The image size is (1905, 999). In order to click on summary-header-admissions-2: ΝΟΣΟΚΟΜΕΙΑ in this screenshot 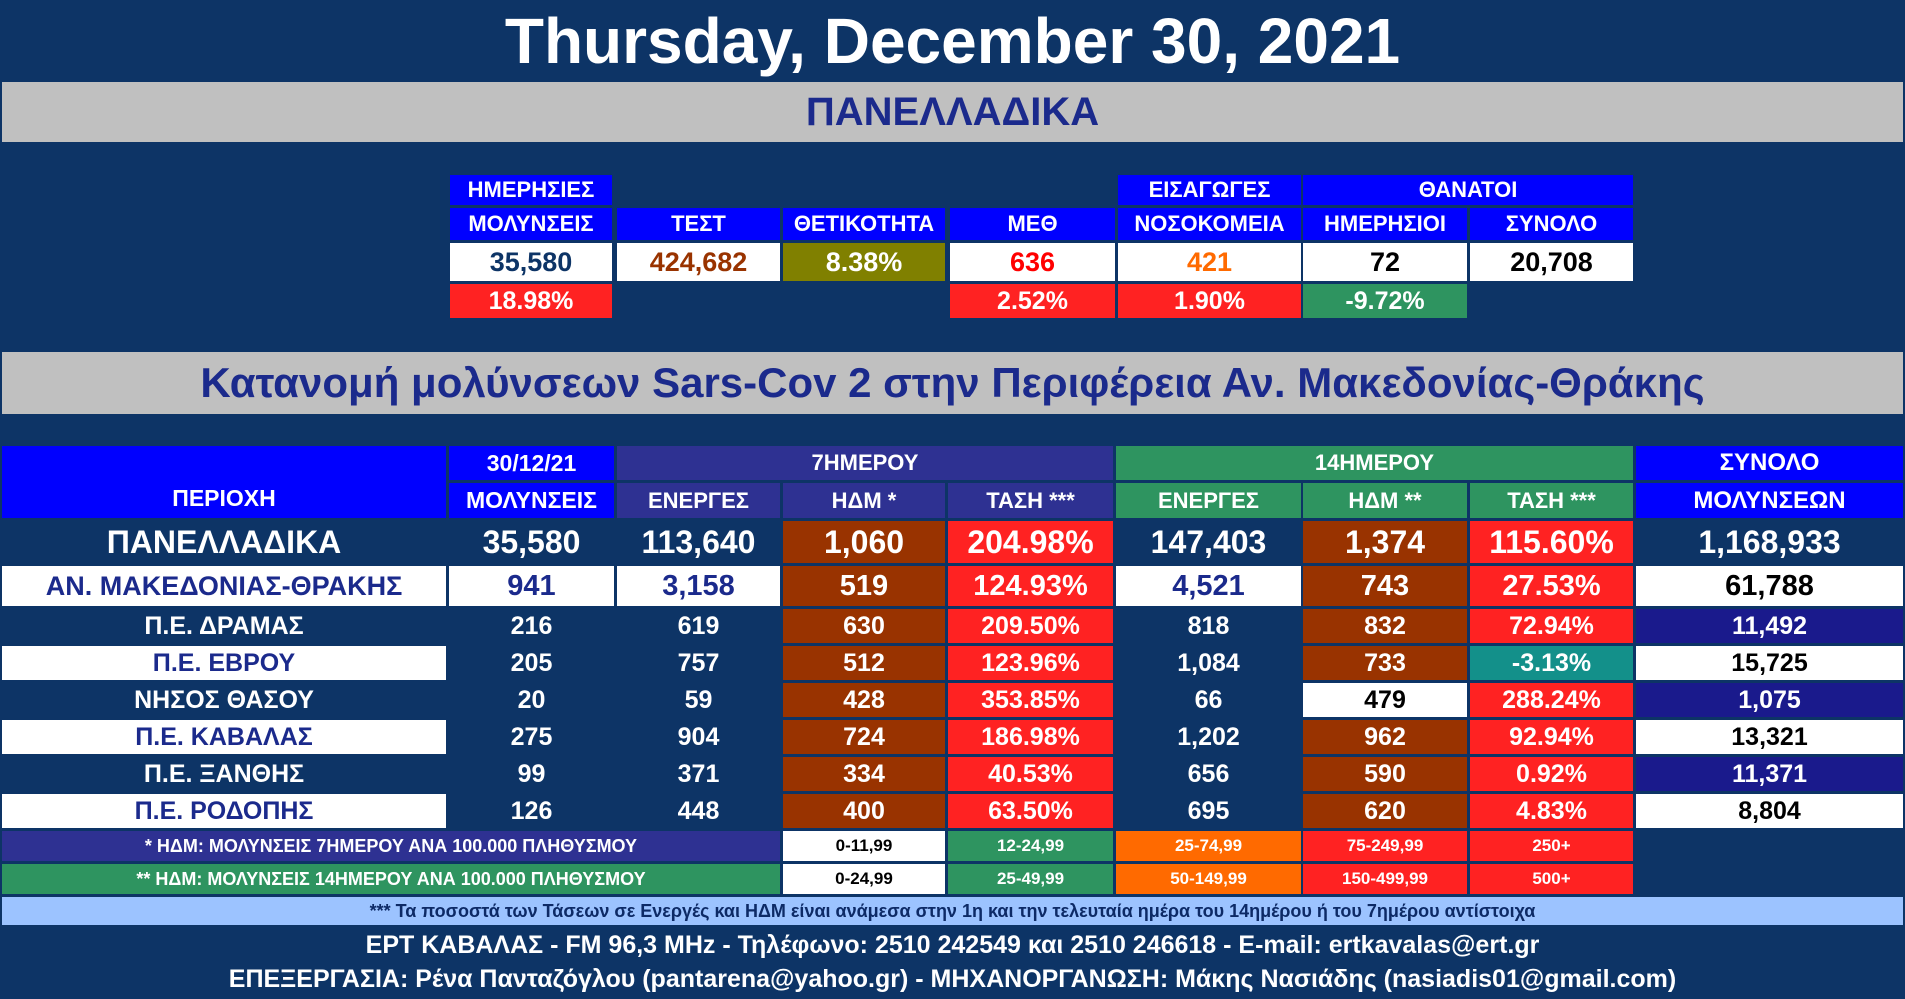, I will do `click(1209, 224)`.